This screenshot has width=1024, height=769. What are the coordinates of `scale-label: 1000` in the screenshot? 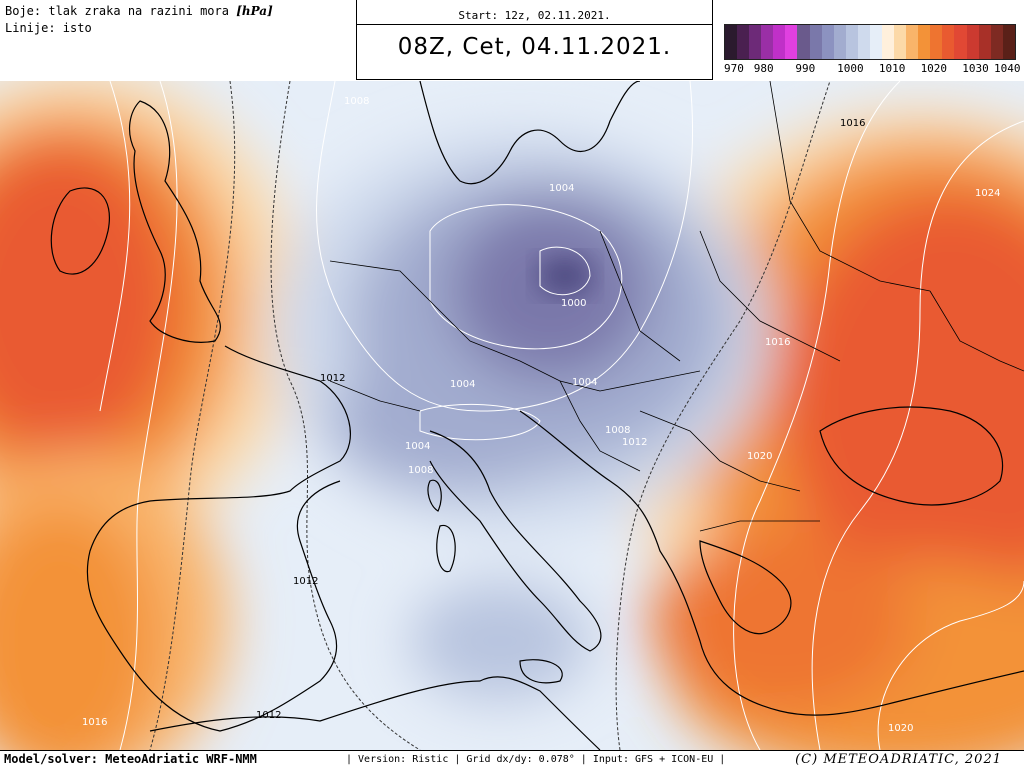 It's located at (850, 68).